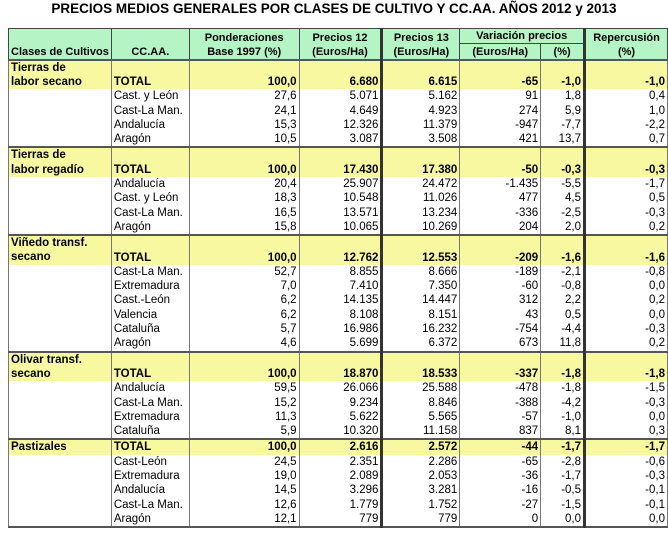 The image size is (668, 542). I want to click on var-pct: 5,9, so click(563, 110).